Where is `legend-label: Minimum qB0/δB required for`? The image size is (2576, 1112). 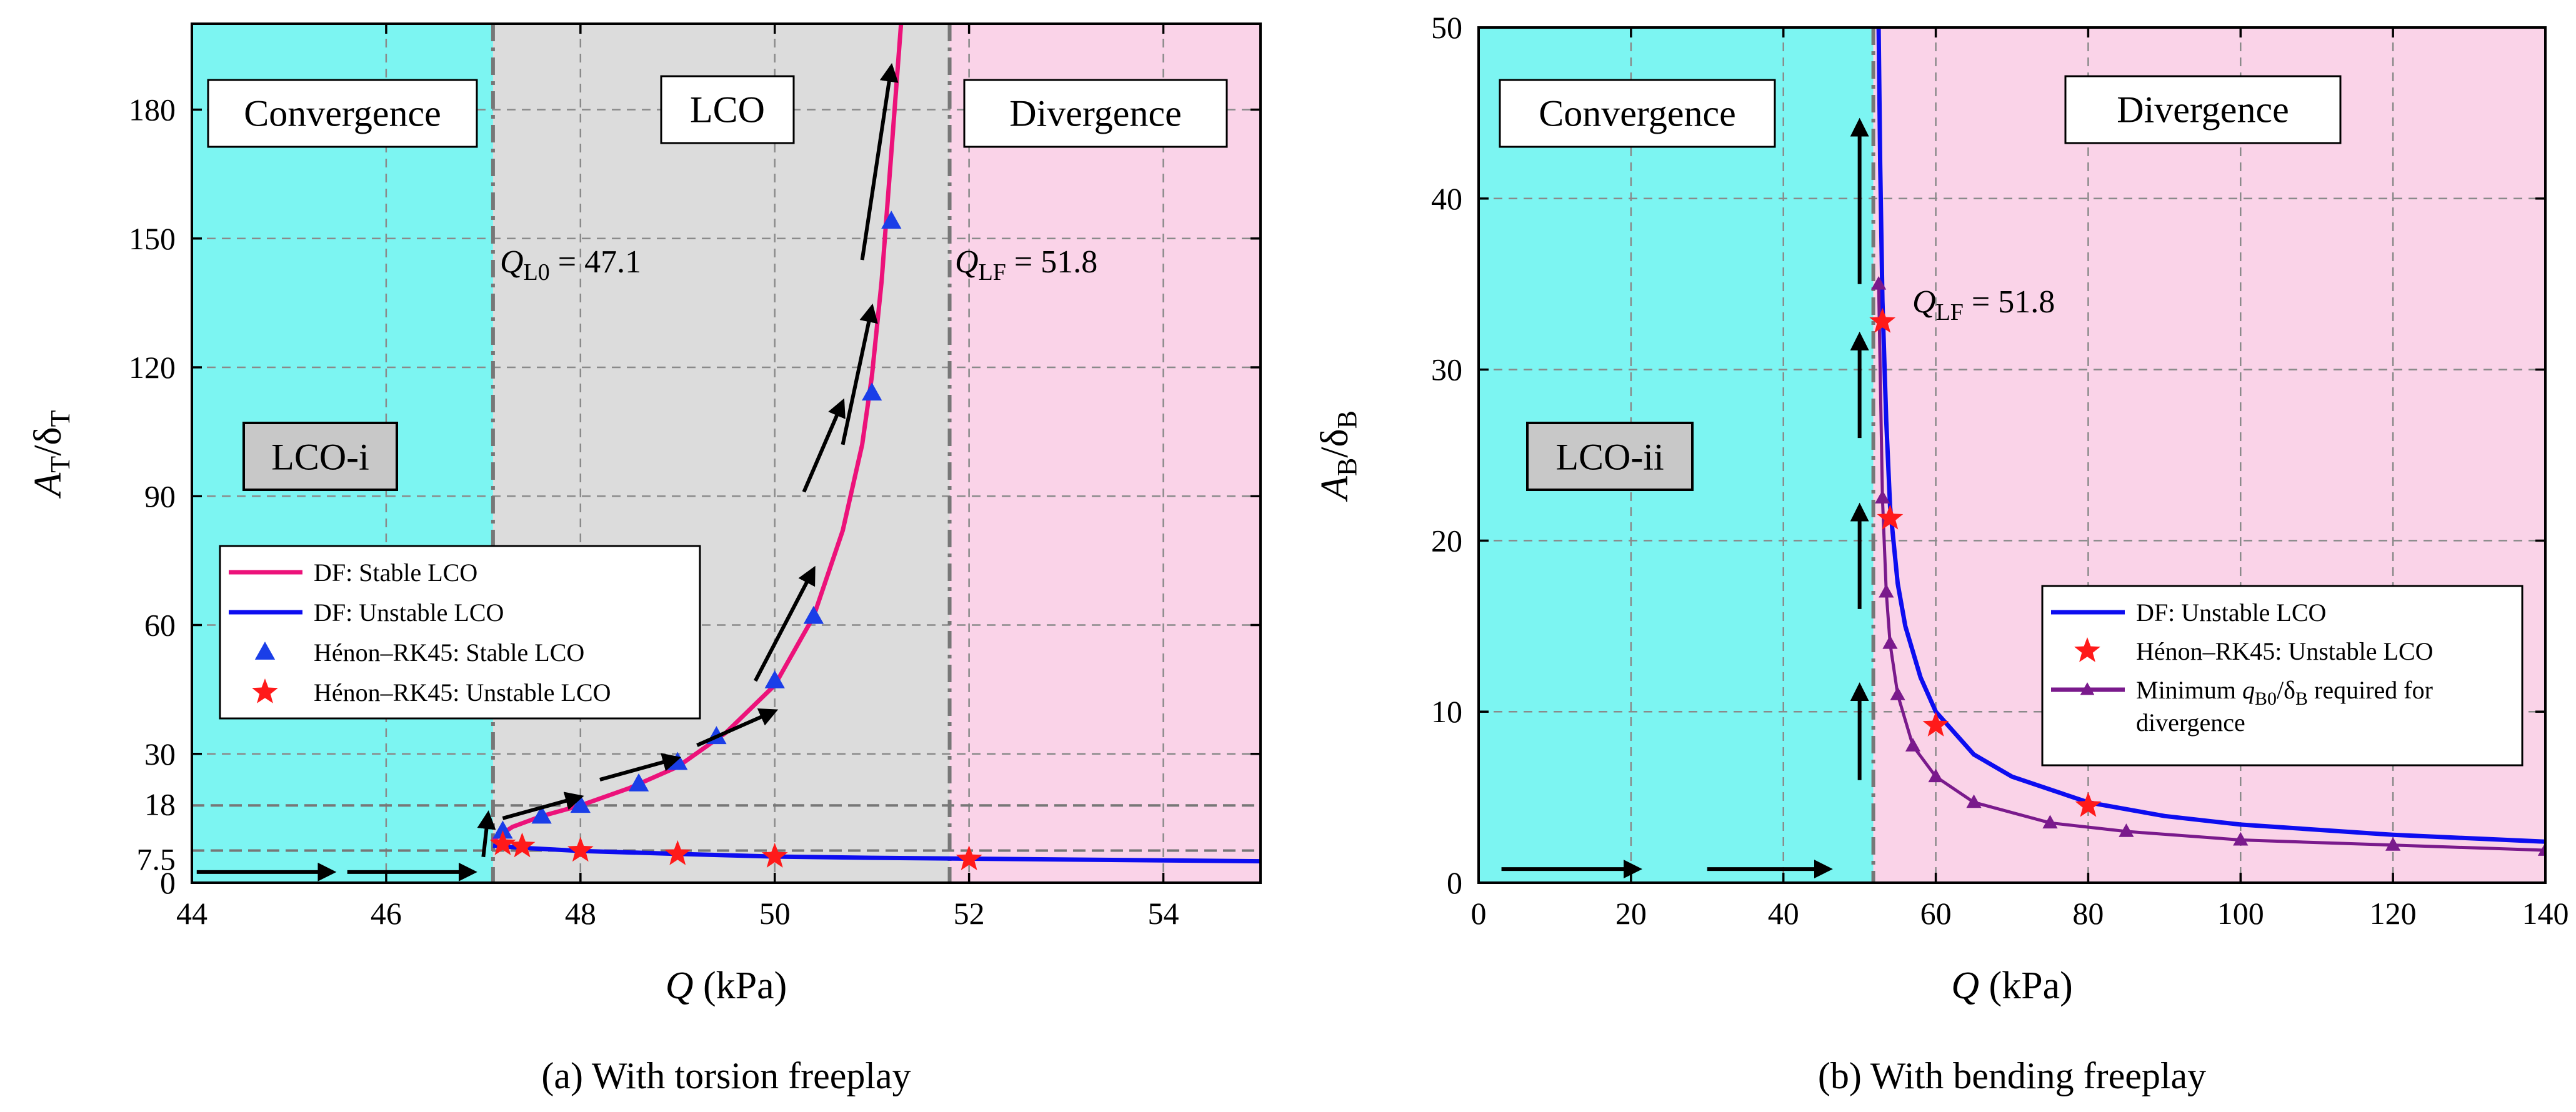
legend-label: Minimum qB0/δB required for is located at coordinates (2284, 693).